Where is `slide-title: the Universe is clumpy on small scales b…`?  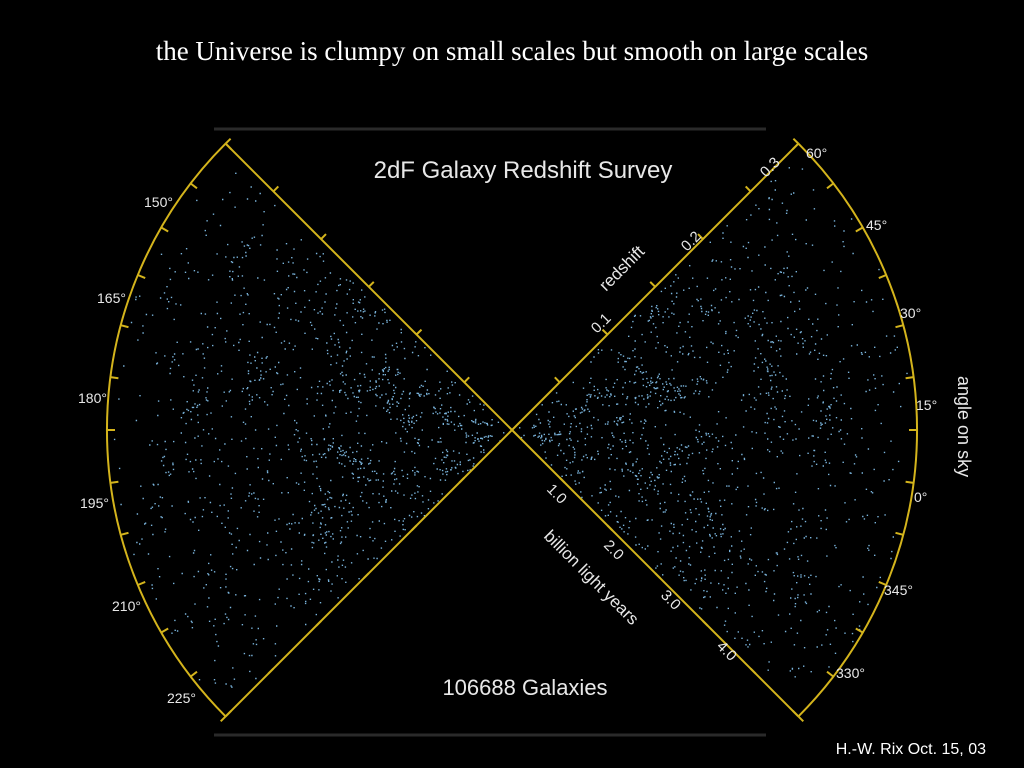
slide-title: the Universe is clumpy on small scales b… is located at coordinates (512, 51).